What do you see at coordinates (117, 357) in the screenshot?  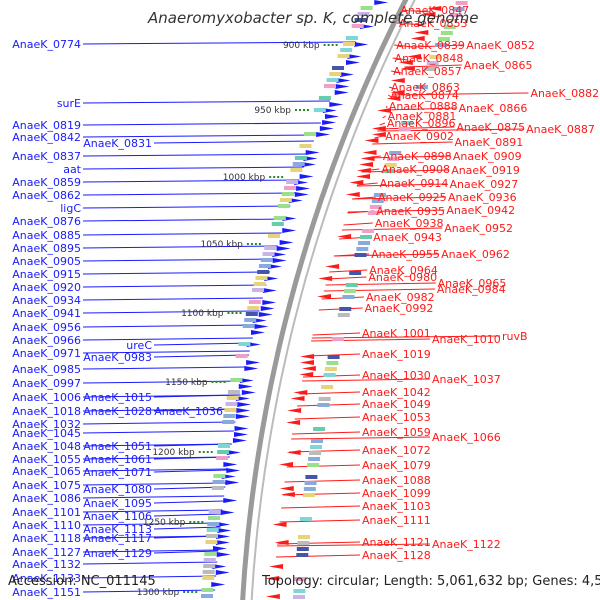 I see `left-gene-label: AnaeK_0983` at bounding box center [117, 357].